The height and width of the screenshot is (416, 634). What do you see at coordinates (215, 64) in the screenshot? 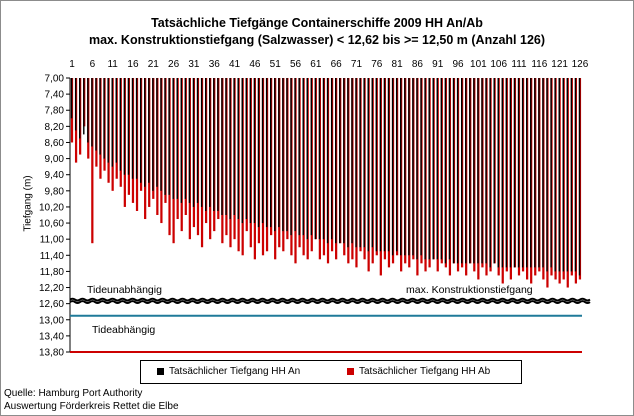
I see `x-tick-label: 36` at bounding box center [215, 64].